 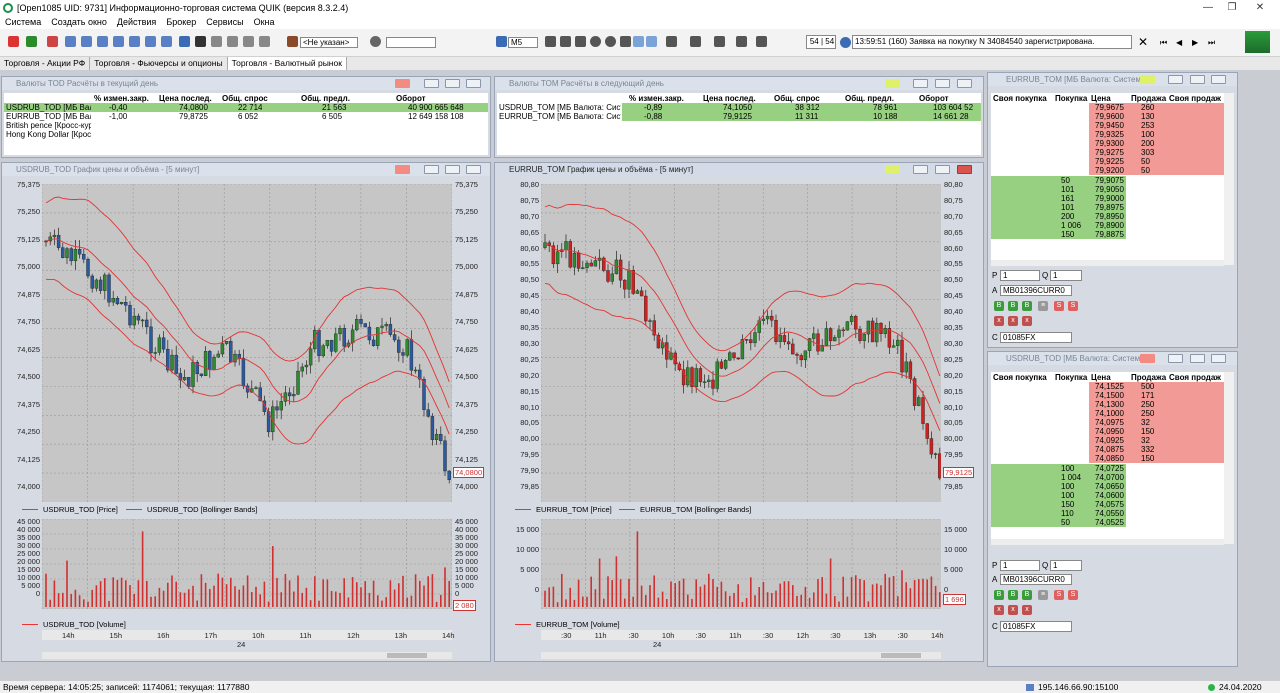 I want to click on window-pin-icon, so click(x=402, y=169).